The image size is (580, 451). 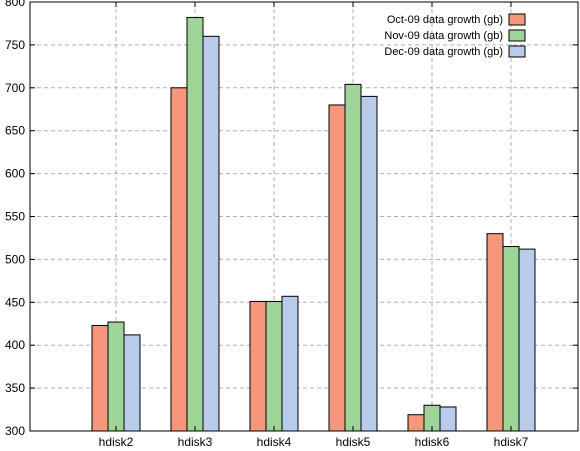 I want to click on legend-label: Oct-09 data growth (gb), so click(x=445, y=20).